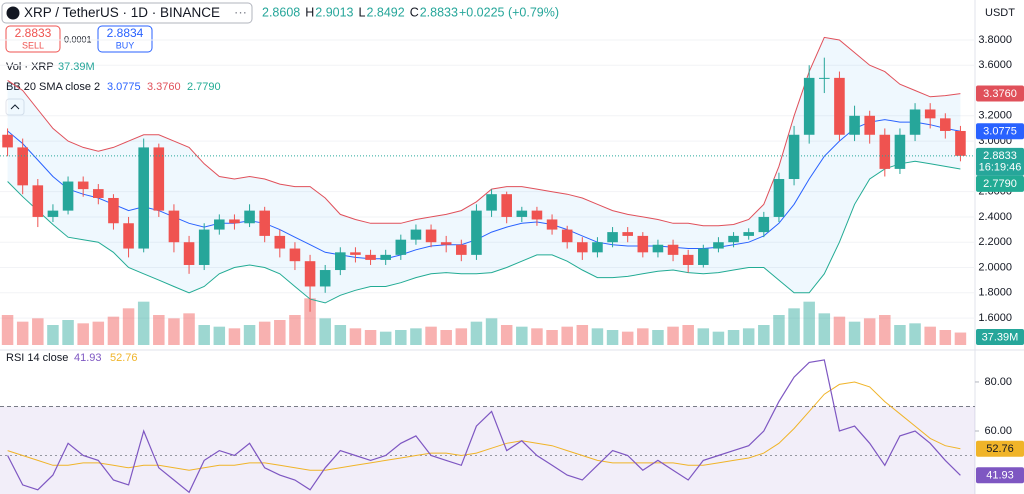 The width and height of the screenshot is (1024, 494). I want to click on bb-basis-axis-label: 3.0775, so click(1000, 132).